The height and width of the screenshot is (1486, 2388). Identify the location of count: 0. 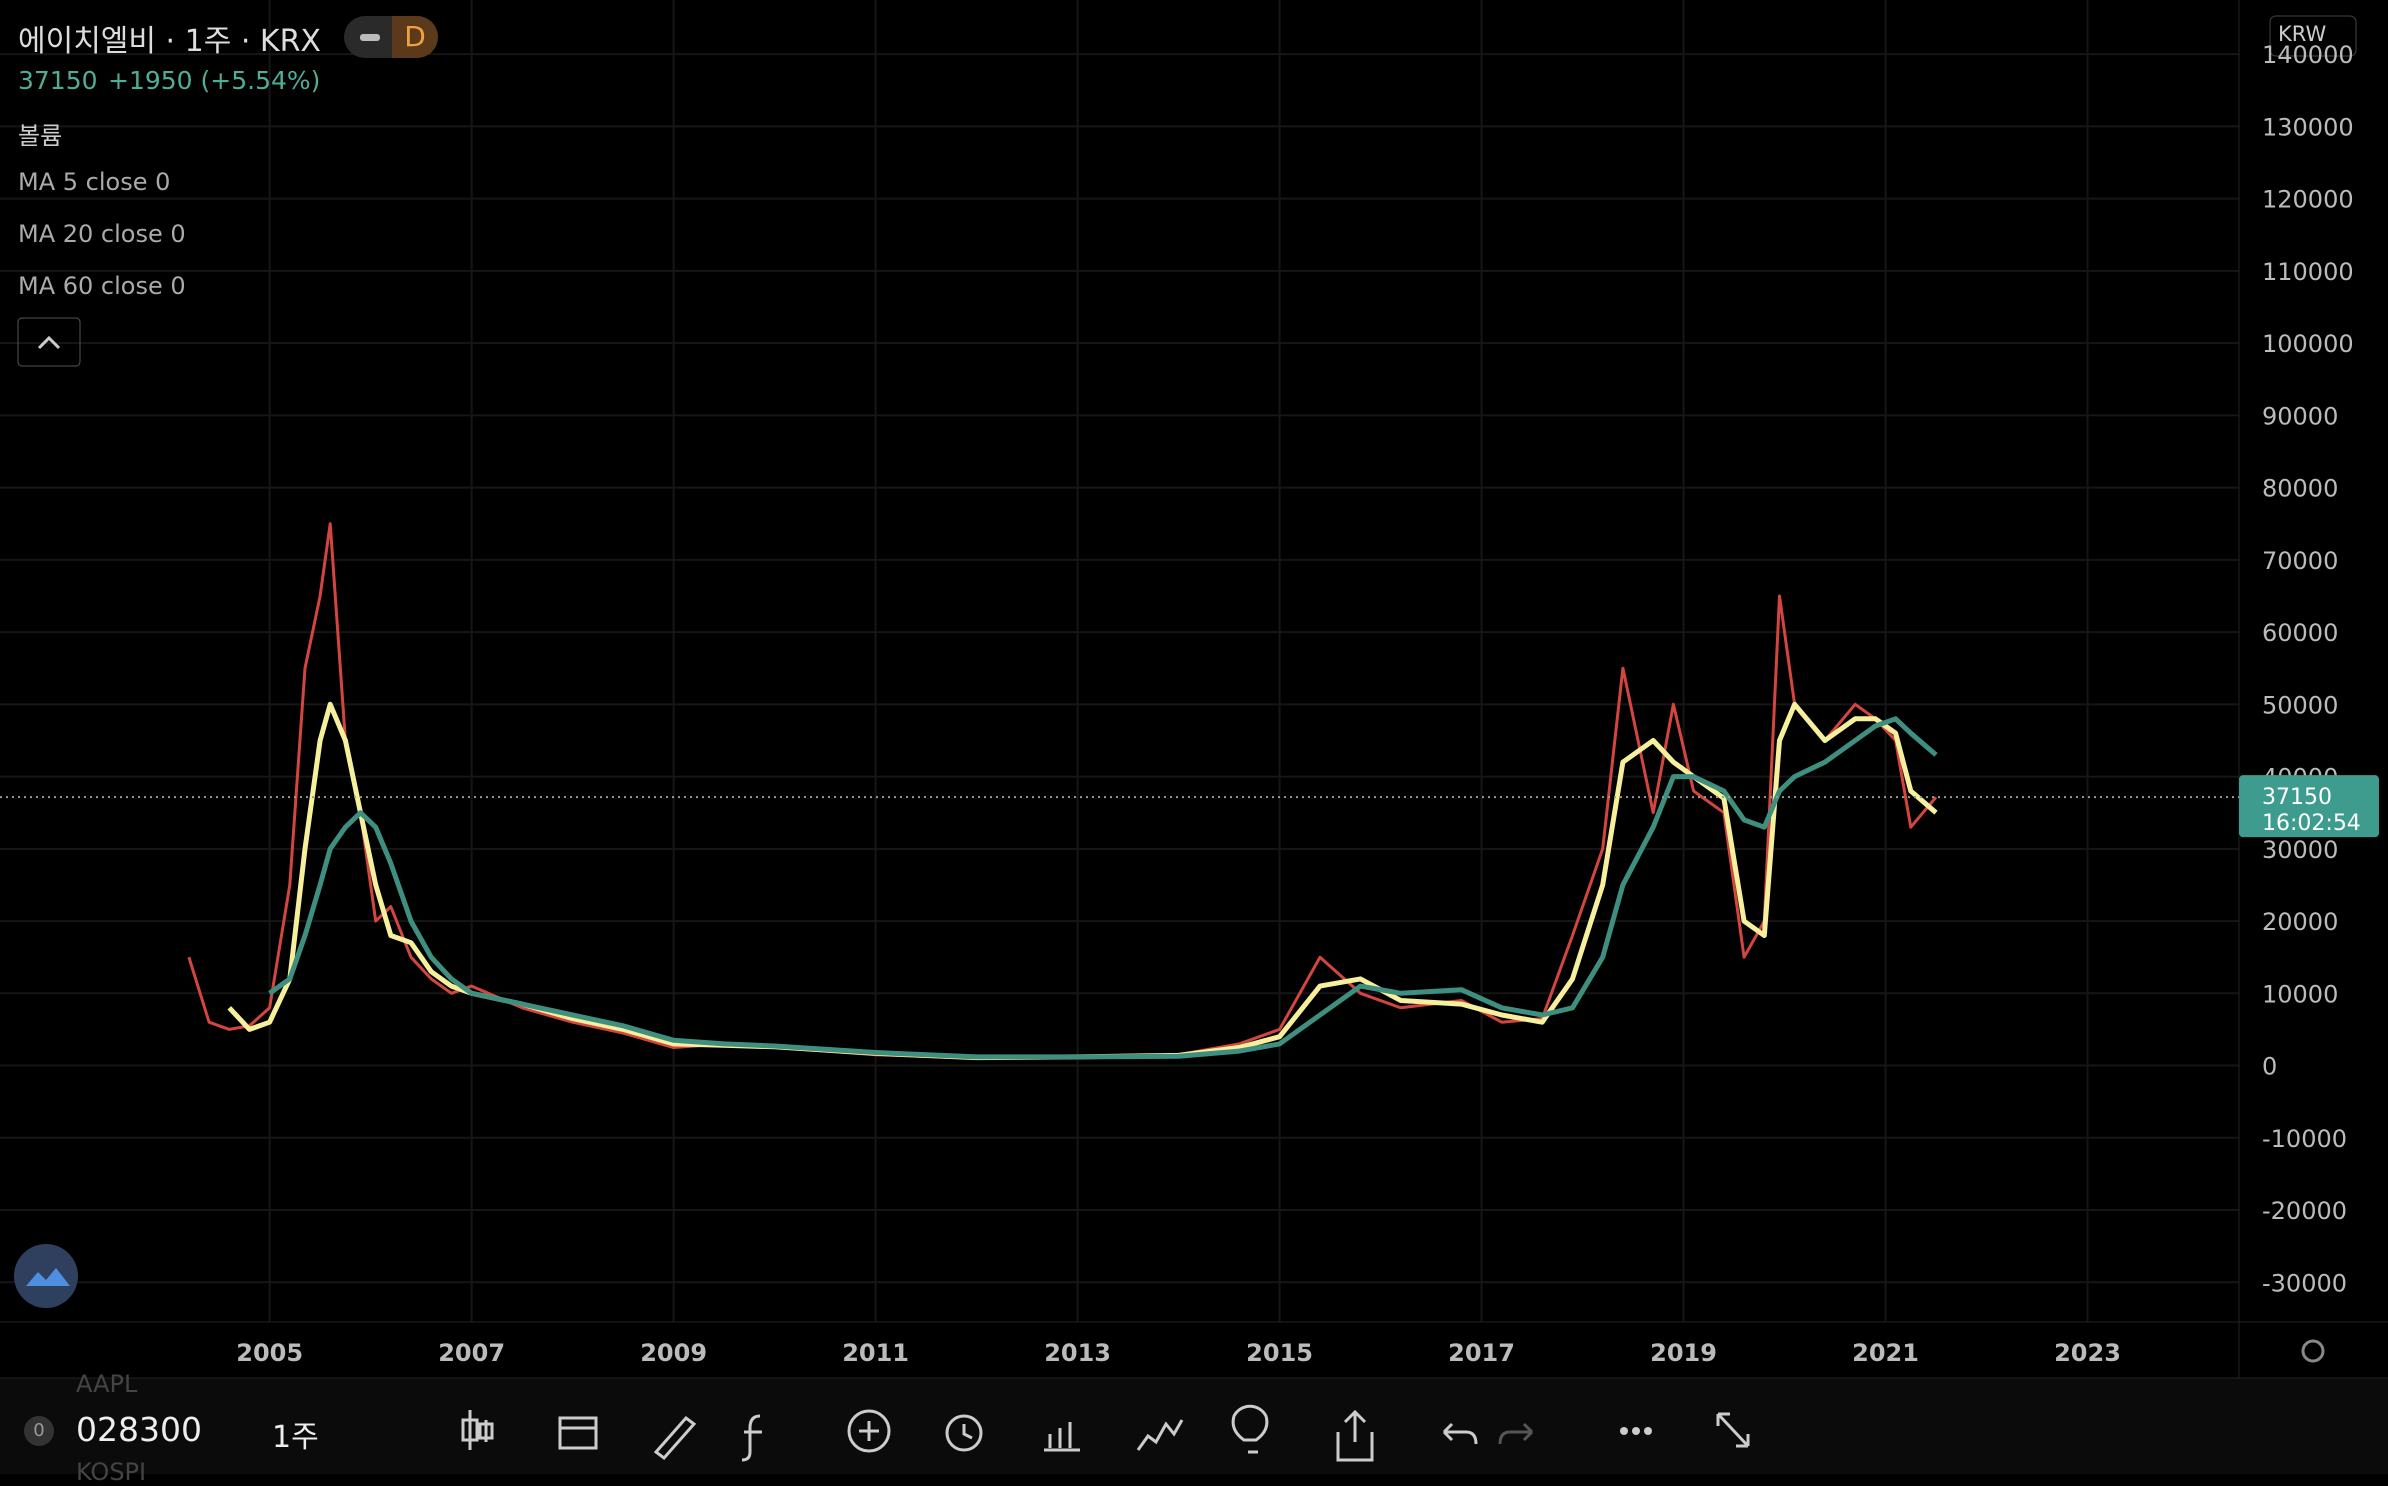
(39, 1431).